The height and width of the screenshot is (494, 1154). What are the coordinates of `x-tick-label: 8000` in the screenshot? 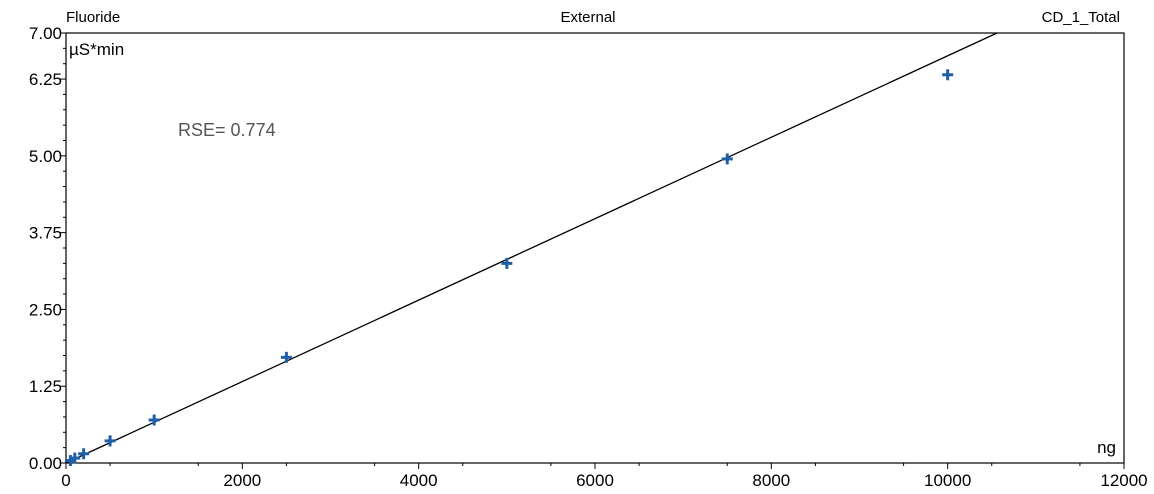 It's located at (771, 480).